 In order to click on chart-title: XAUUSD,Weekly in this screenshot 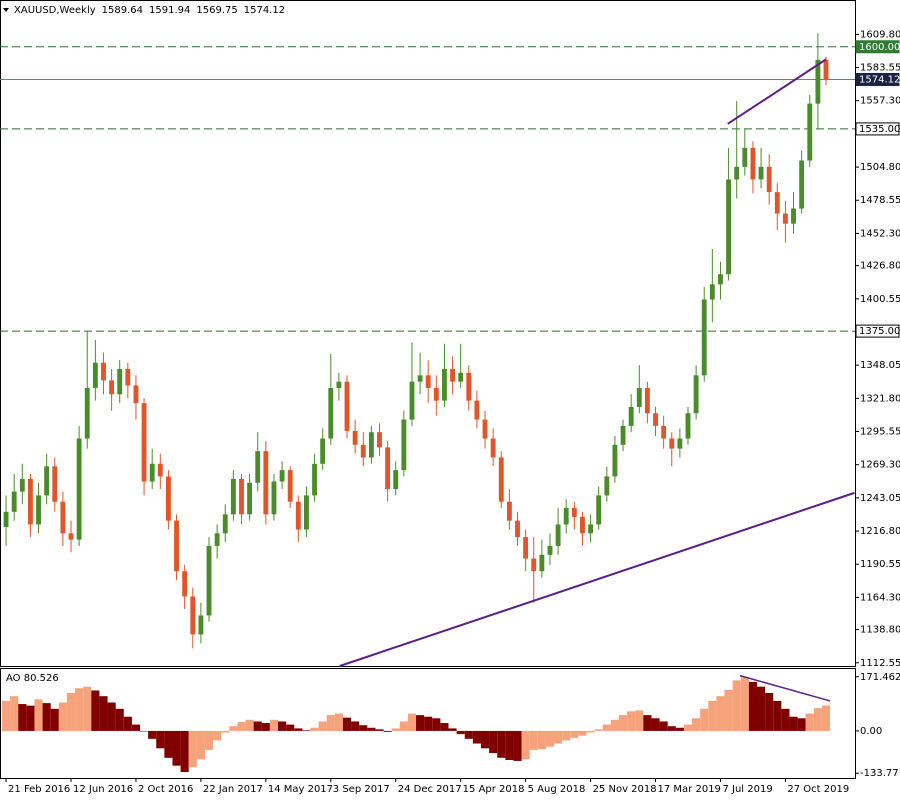, I will do `click(55, 10)`.